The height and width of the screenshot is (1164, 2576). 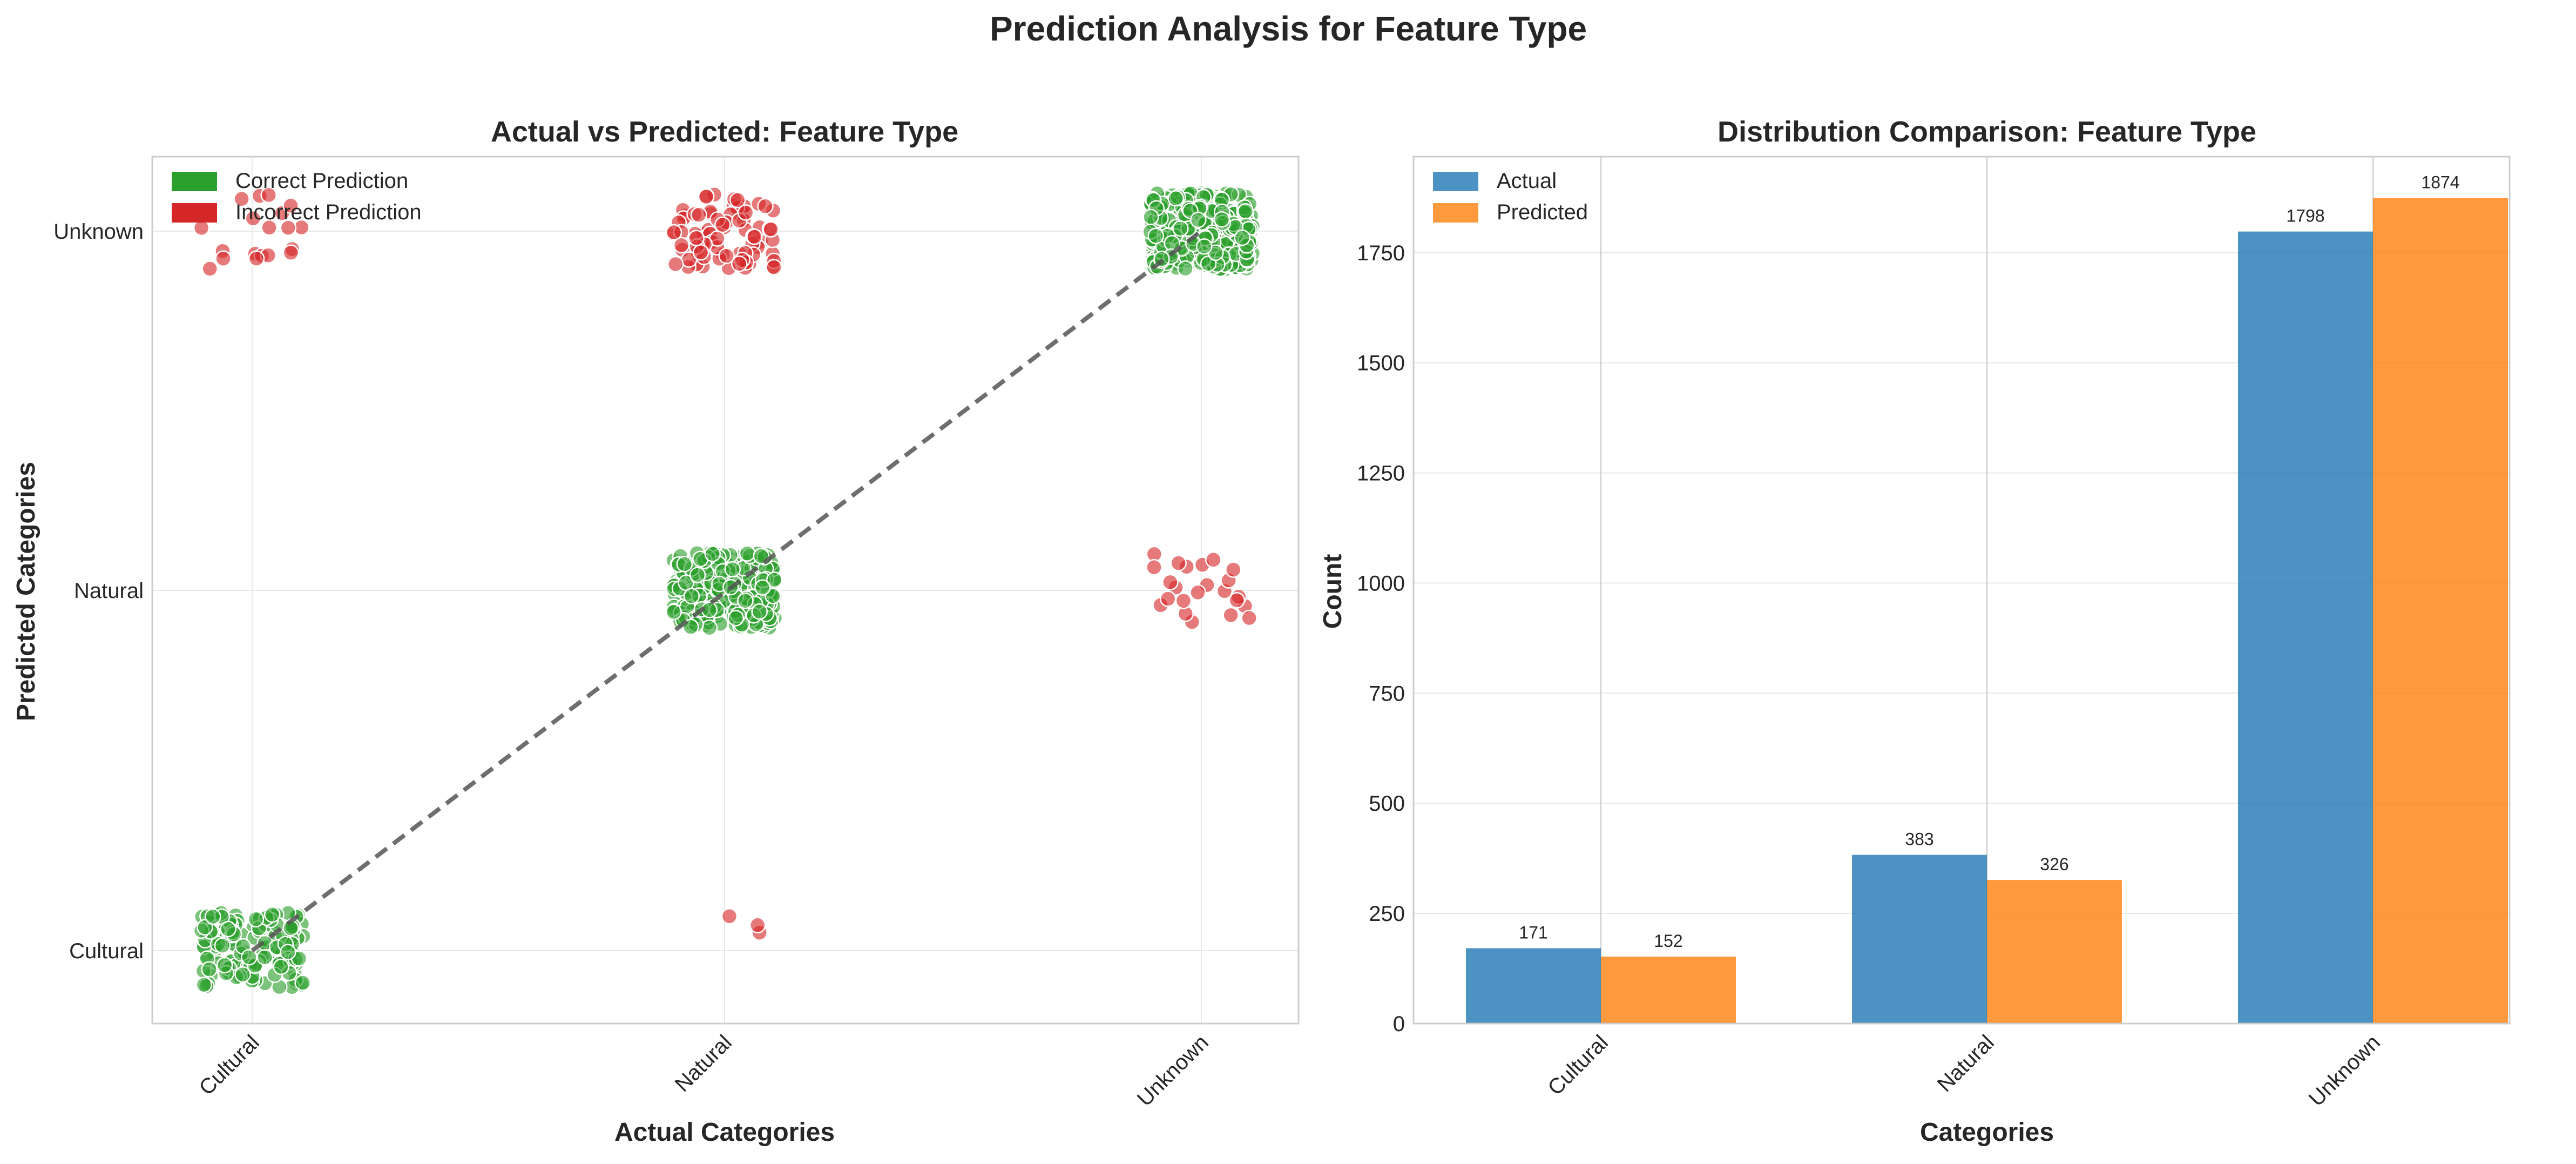 What do you see at coordinates (322, 181) in the screenshot?
I see `scatter-legend-label: Correct Prediction` at bounding box center [322, 181].